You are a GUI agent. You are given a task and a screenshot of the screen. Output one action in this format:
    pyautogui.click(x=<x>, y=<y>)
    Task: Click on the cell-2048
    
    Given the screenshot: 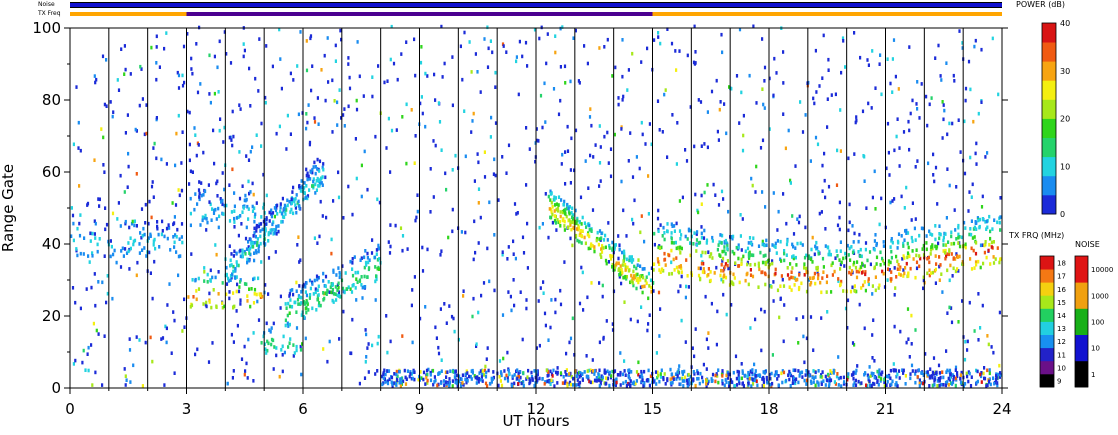 What is the action you would take?
    pyautogui.click(x=843, y=377)
    